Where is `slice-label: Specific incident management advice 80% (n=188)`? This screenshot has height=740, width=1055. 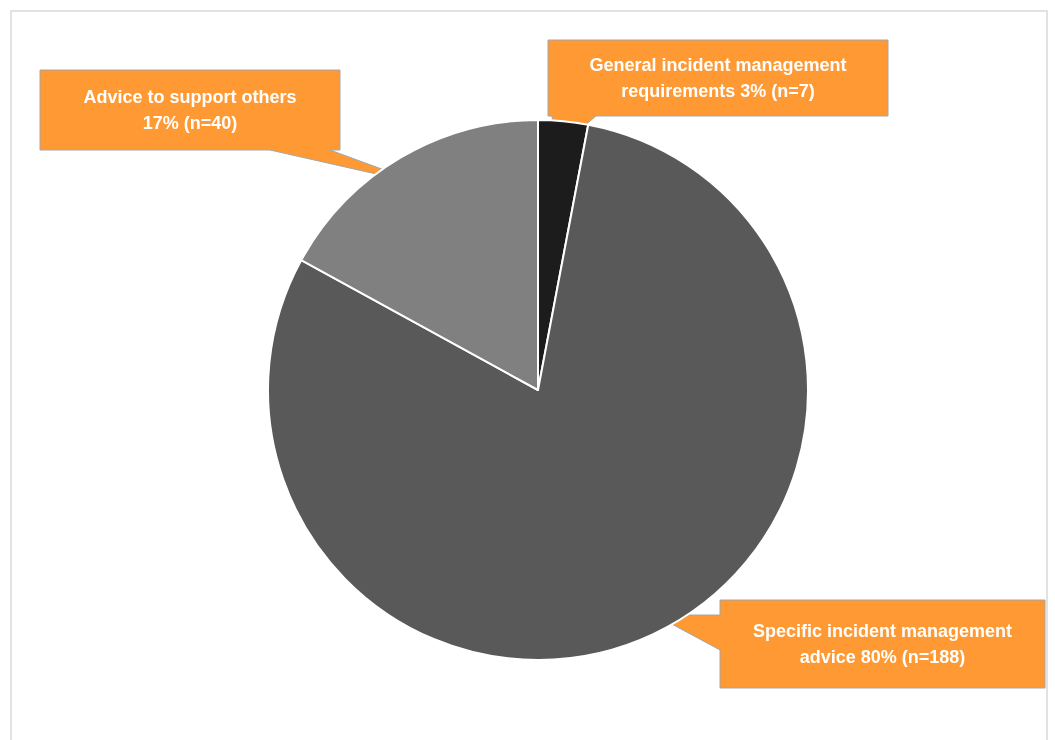 slice-label: Specific incident management advice 80% (n=188) is located at coordinates (882, 644).